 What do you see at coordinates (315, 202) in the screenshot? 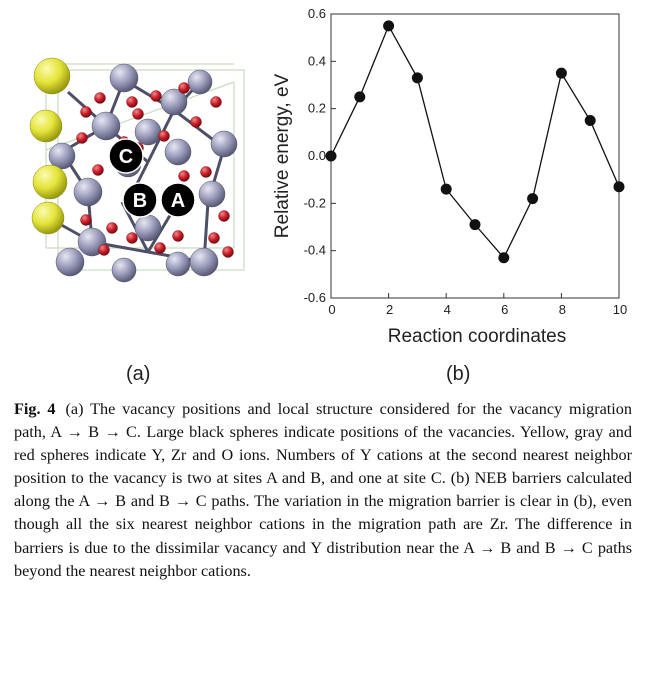
I see `y-tick-label: -0.2` at bounding box center [315, 202].